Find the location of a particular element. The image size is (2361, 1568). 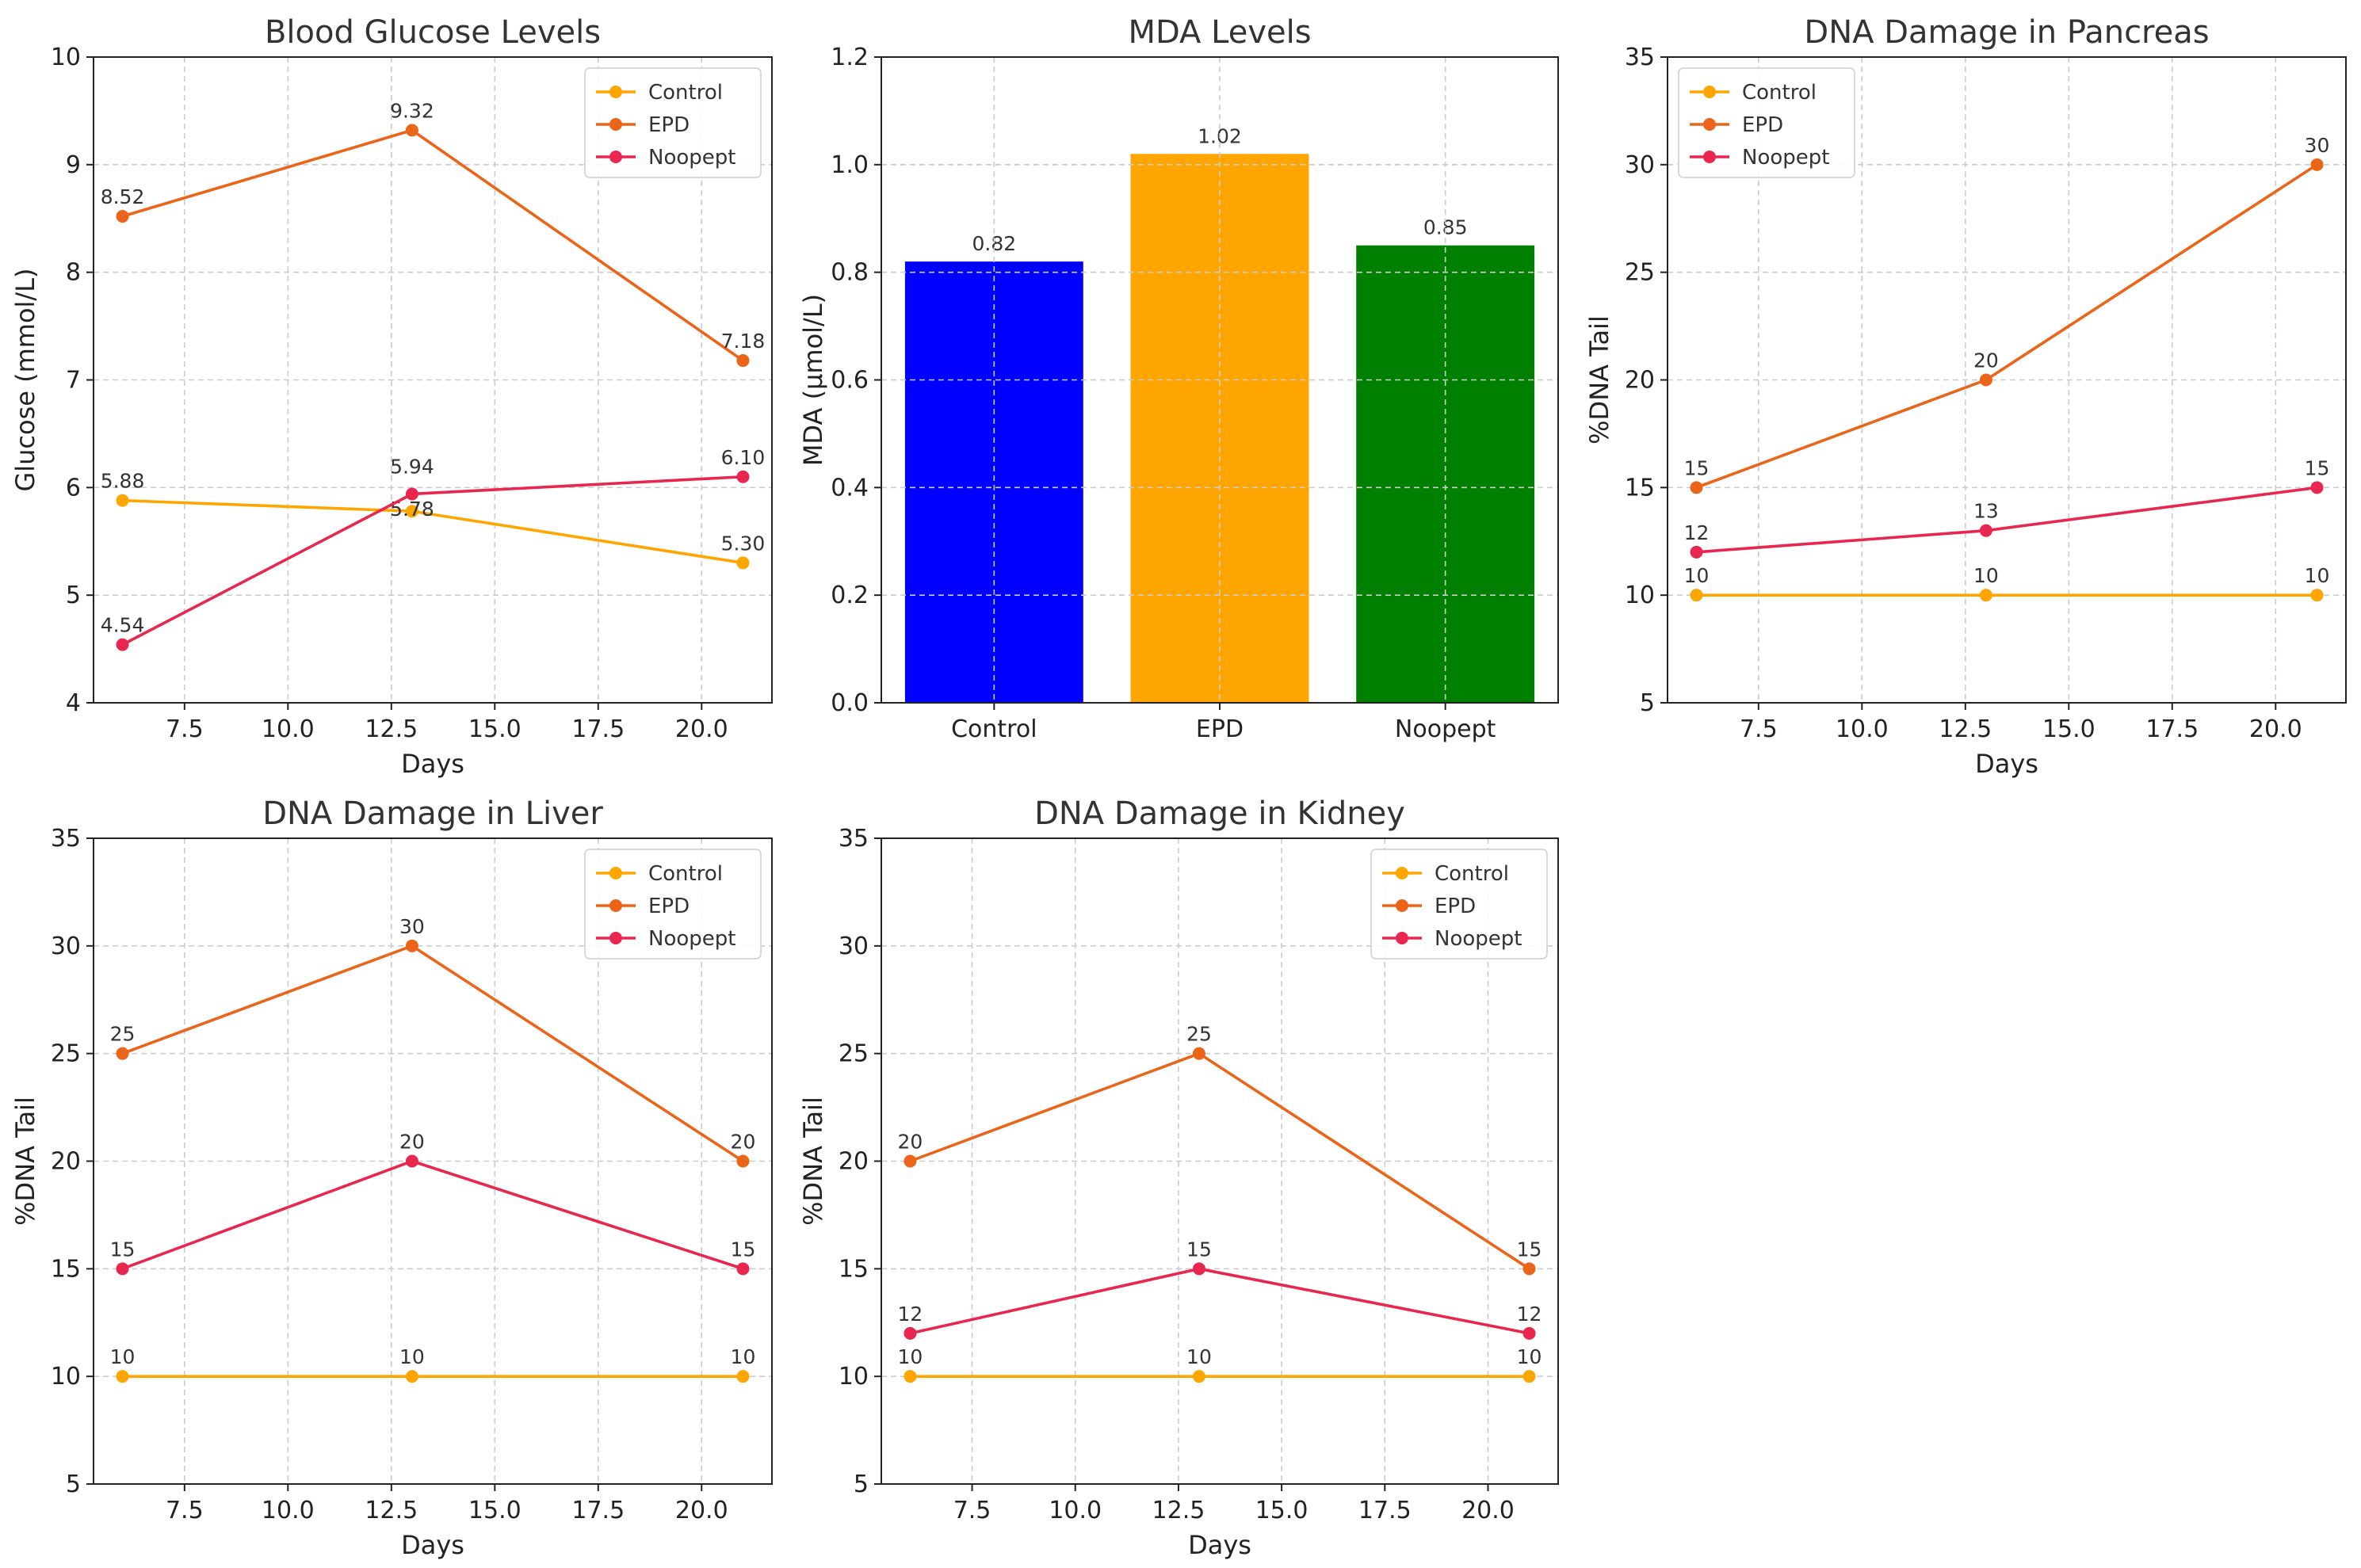

y-tick-label: 0.6 is located at coordinates (850, 381).